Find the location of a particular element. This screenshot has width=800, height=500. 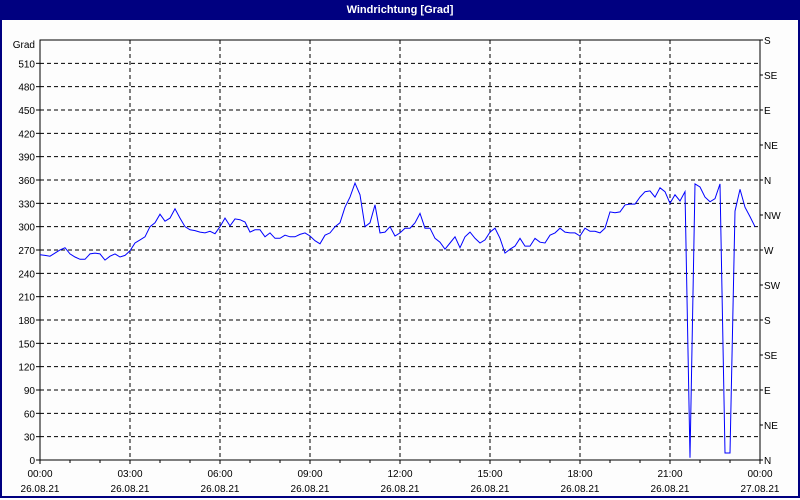

window-title: Windrichtung [Grad] is located at coordinates (400, 10).